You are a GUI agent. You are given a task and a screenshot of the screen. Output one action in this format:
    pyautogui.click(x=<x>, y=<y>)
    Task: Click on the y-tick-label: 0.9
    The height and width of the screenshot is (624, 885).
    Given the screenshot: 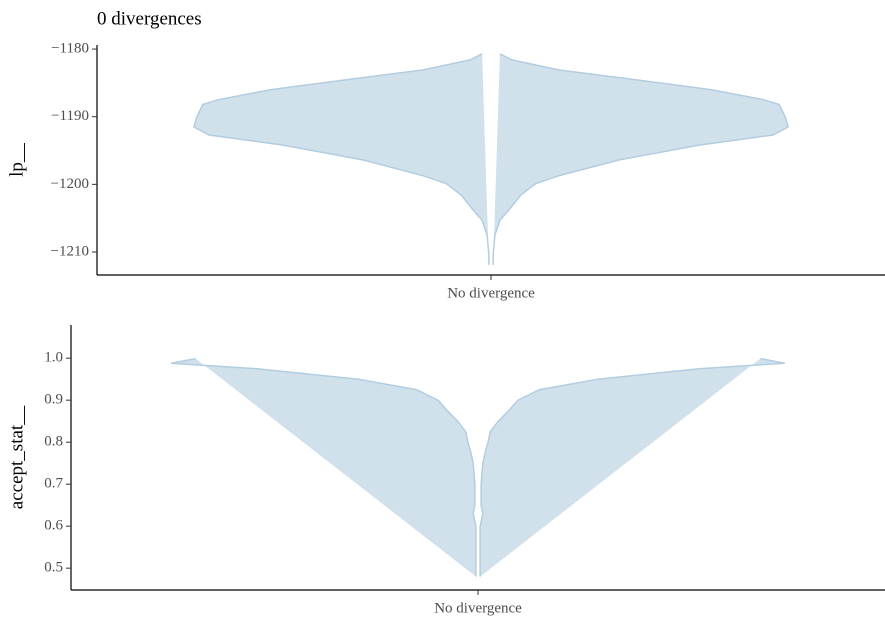 What is the action you would take?
    pyautogui.click(x=53, y=400)
    